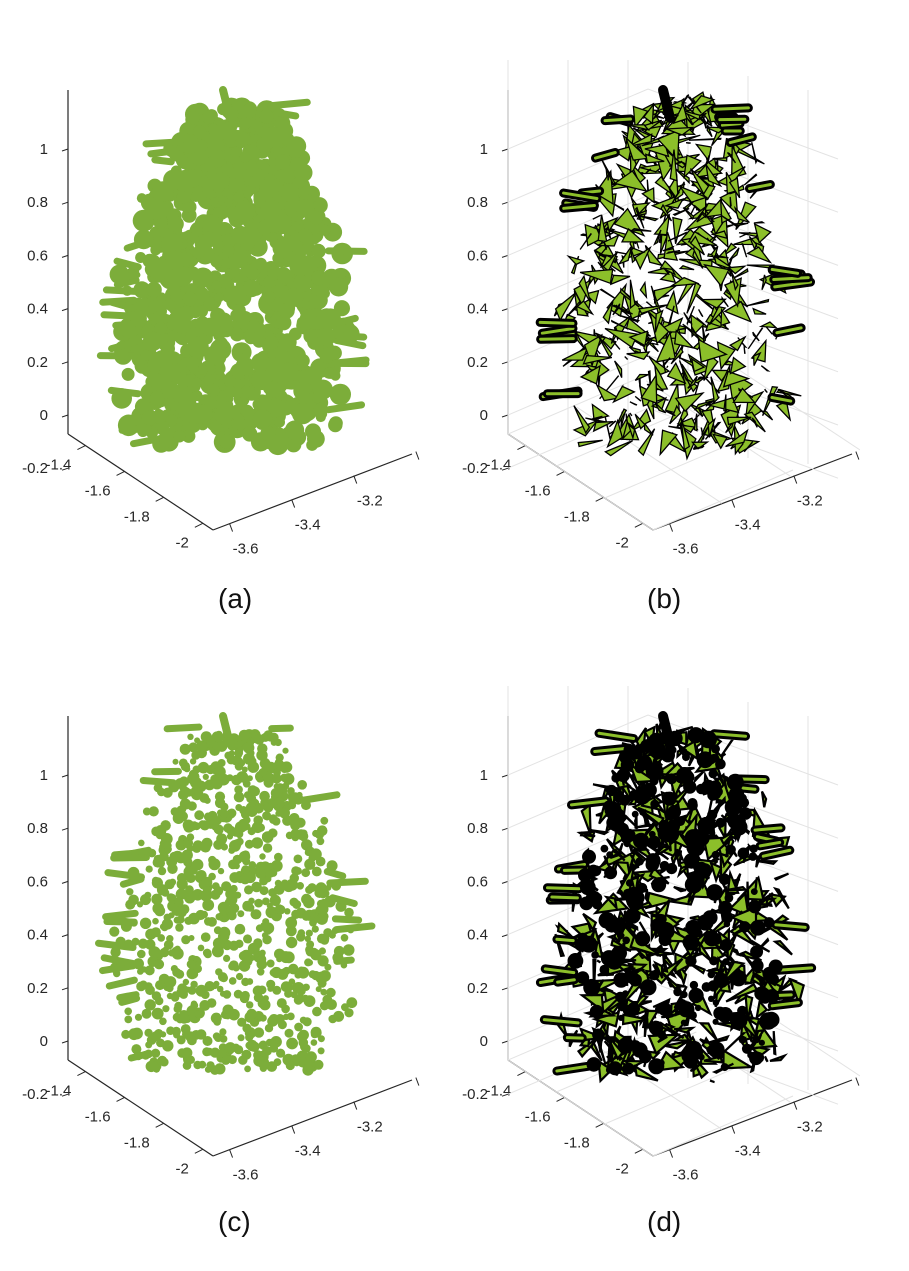  Describe the element at coordinates (499, 1091) in the screenshot. I see `x-tick-label: -1.4` at that location.